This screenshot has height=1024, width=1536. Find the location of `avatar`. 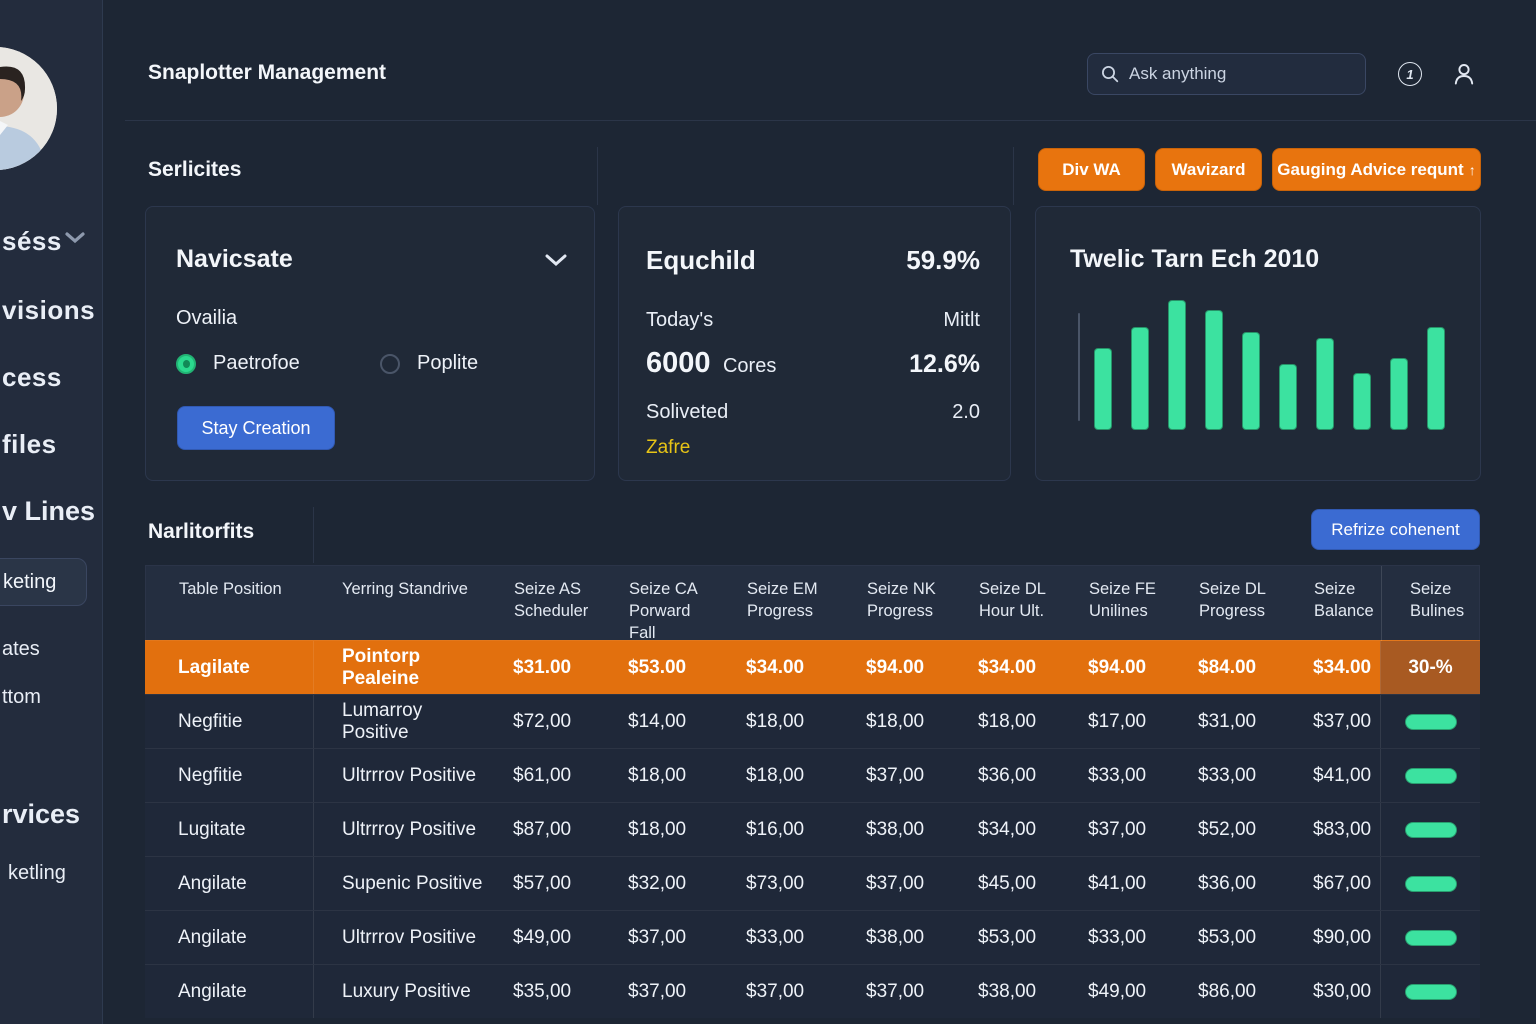

avatar is located at coordinates (28, 108).